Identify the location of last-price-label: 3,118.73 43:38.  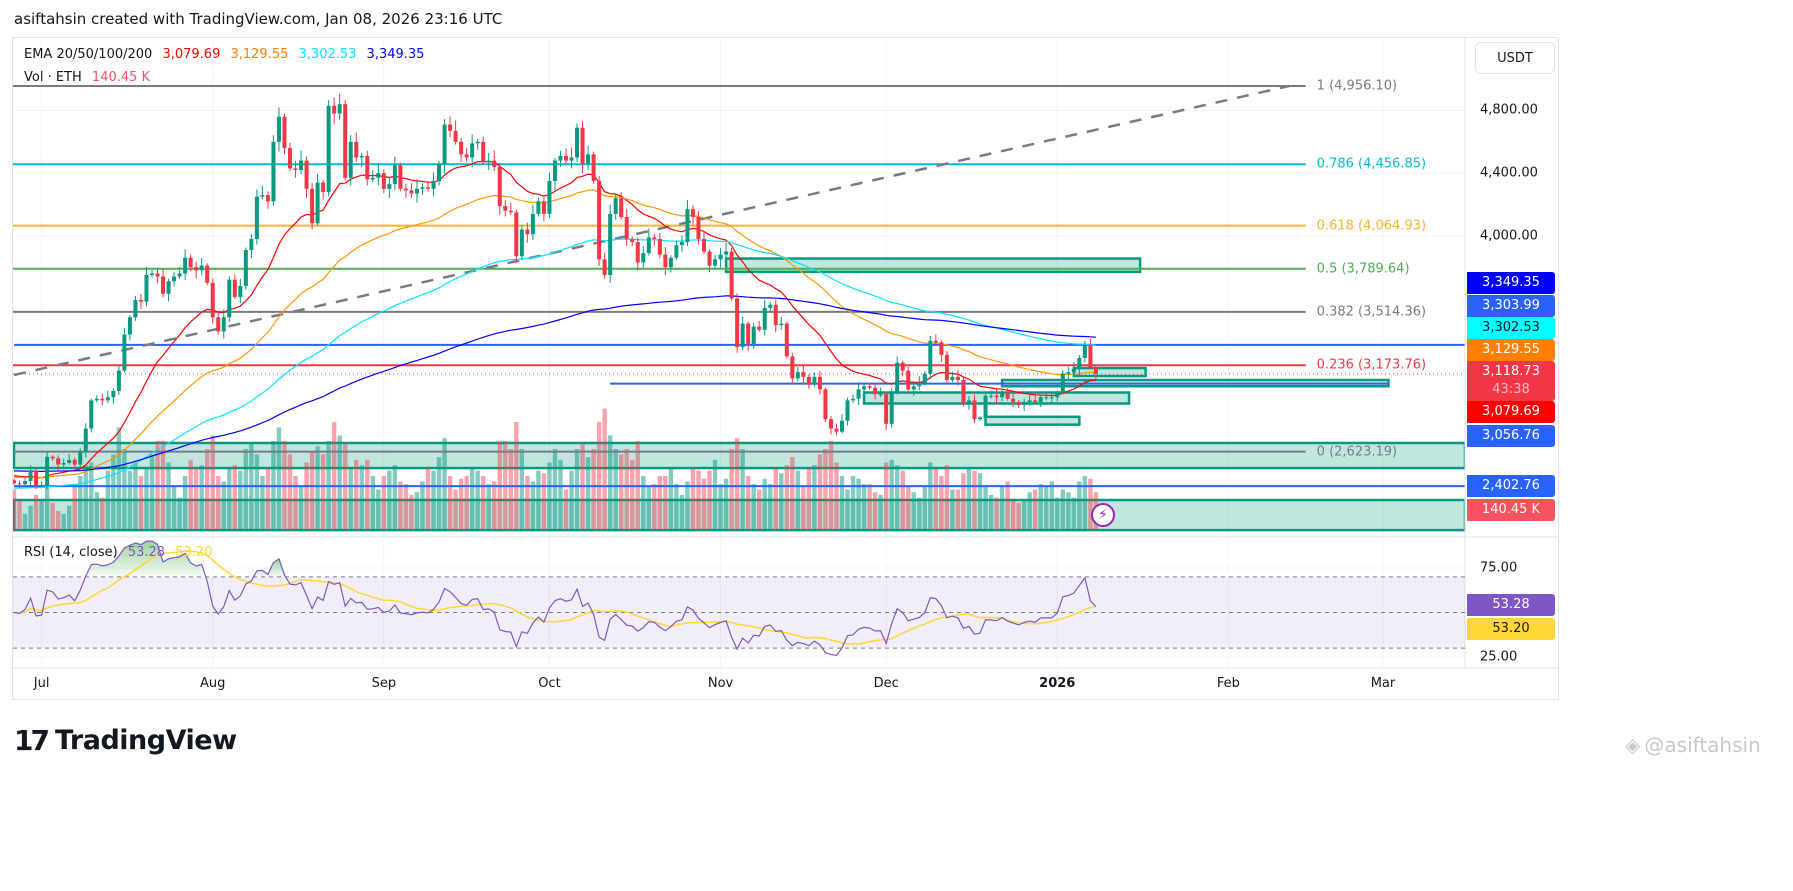
(1511, 381).